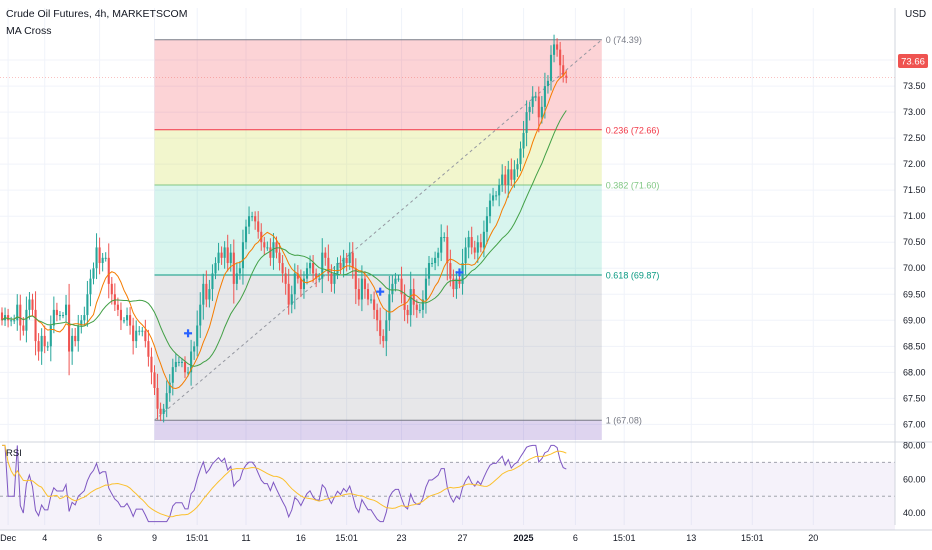 The image size is (932, 550). What do you see at coordinates (284, 481) in the screenshot?
I see `rsi-ma-line` at bounding box center [284, 481].